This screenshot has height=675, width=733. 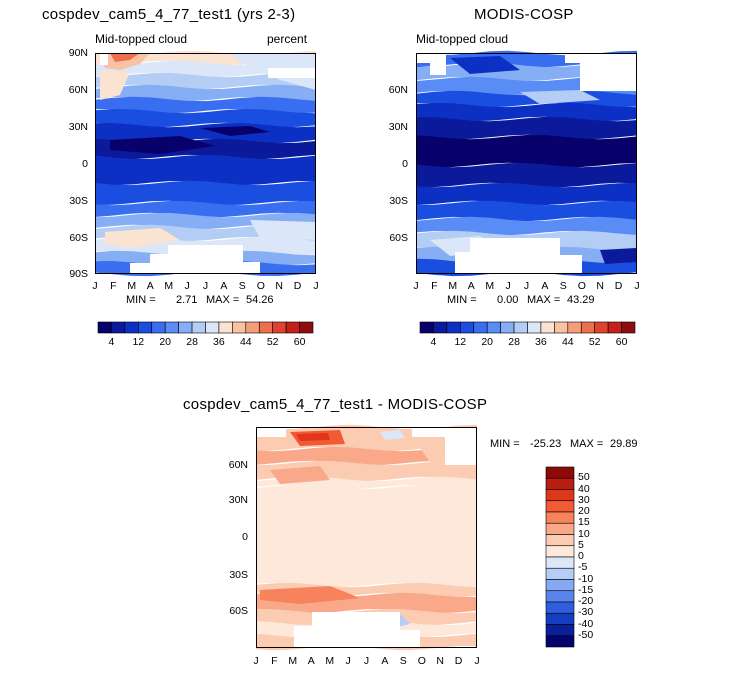 I want to click on panel3-colorbar-tick: -20, so click(x=586, y=601).